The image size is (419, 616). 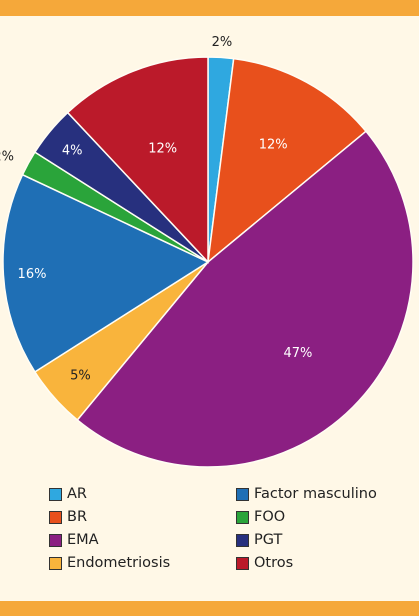 I want to click on pie-label-pgt: 4%, so click(x=72, y=151).